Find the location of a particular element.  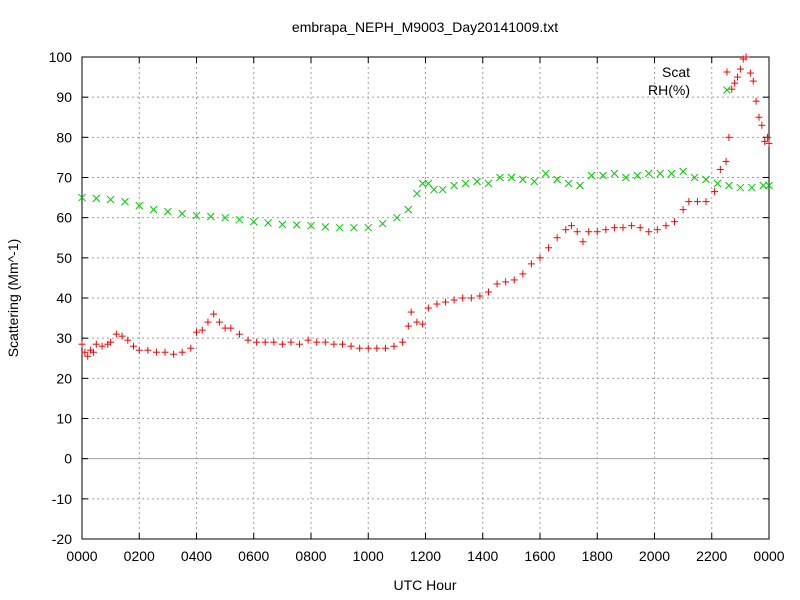

legend-label-rh: RH(%) is located at coordinates (669, 90).